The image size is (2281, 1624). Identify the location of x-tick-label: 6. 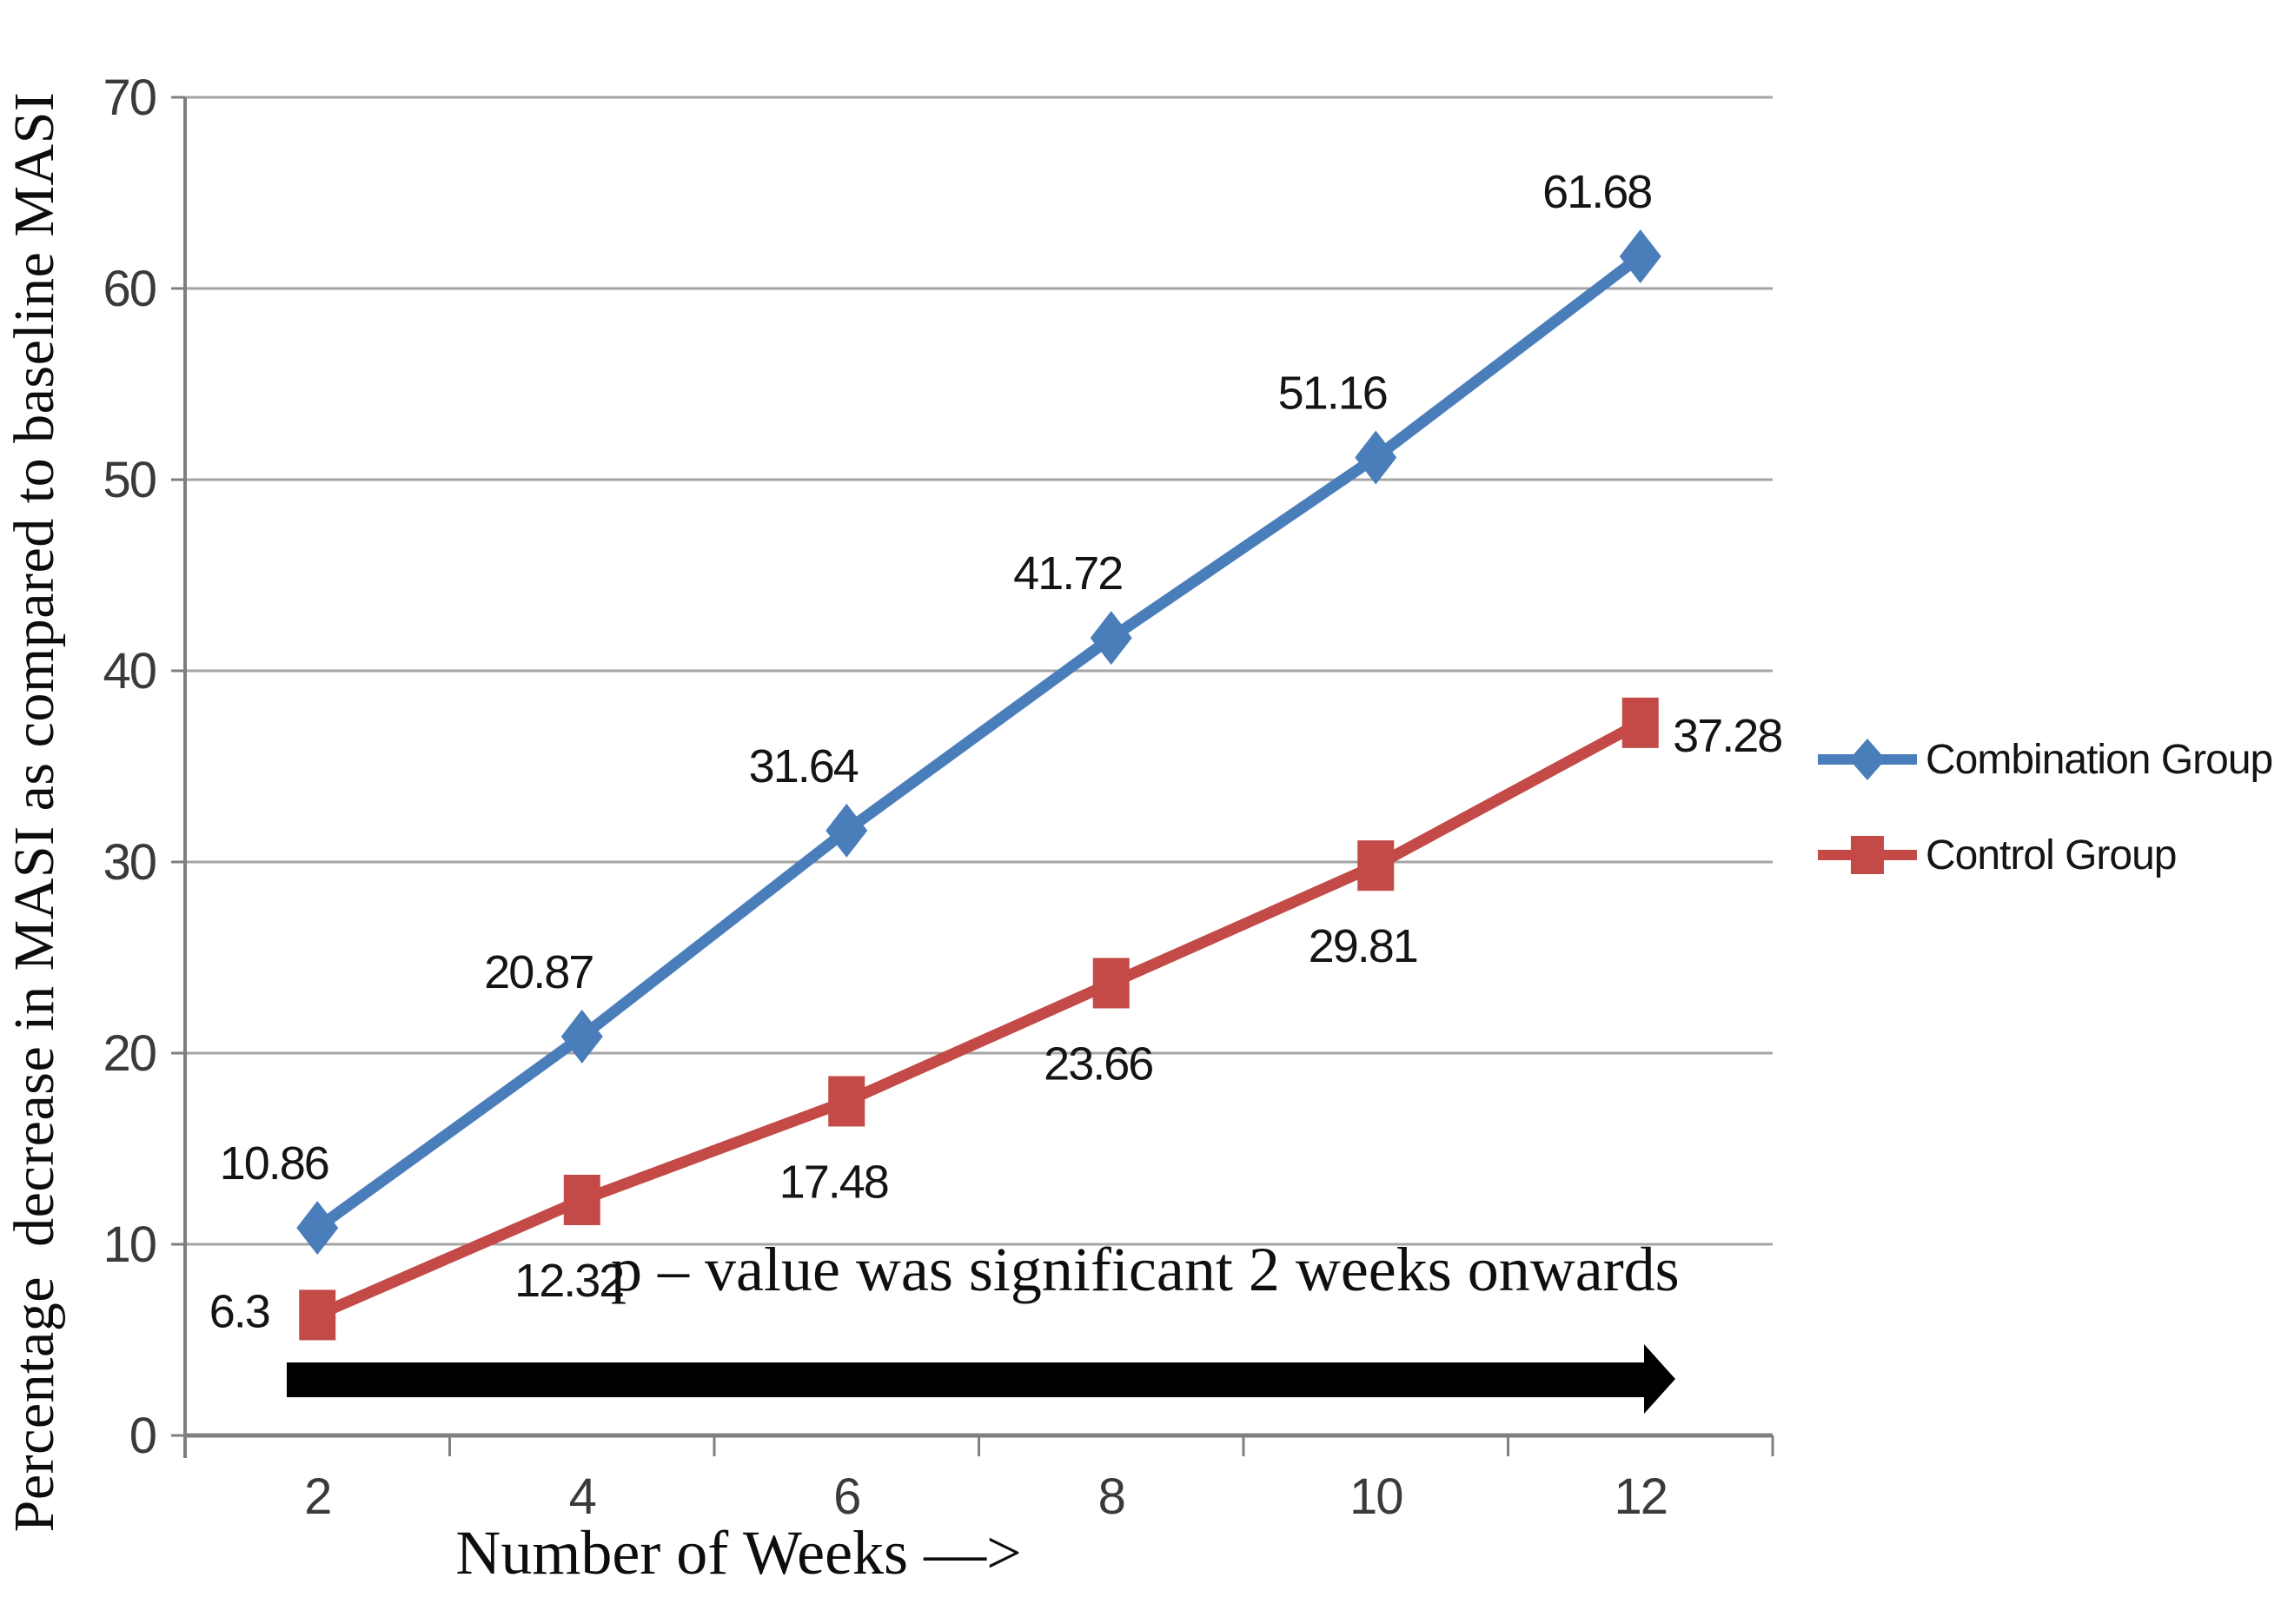
(846, 1497).